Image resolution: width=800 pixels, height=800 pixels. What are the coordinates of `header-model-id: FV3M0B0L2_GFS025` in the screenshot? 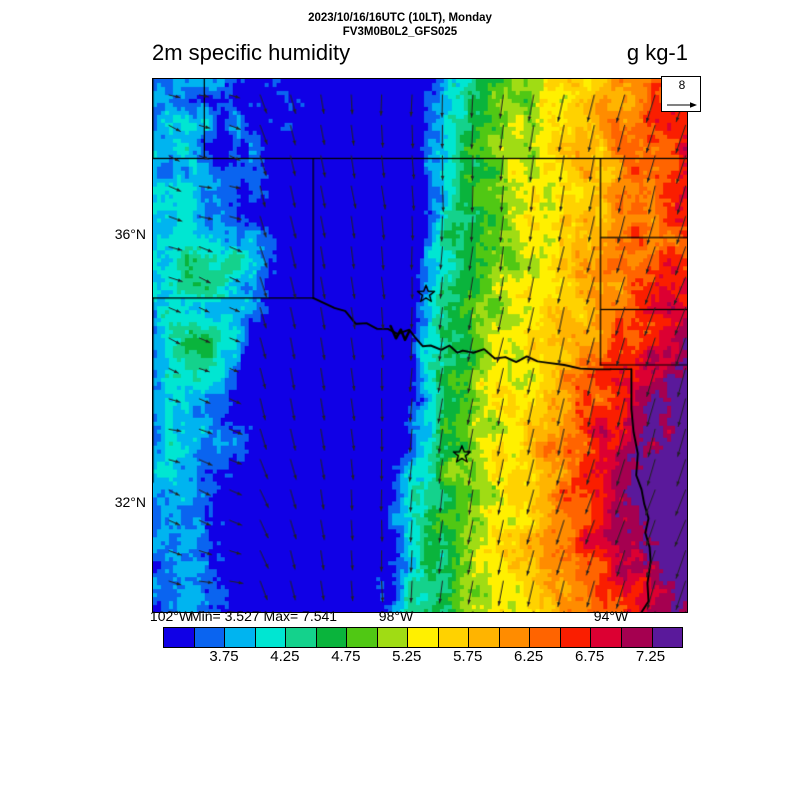 It's located at (400, 32).